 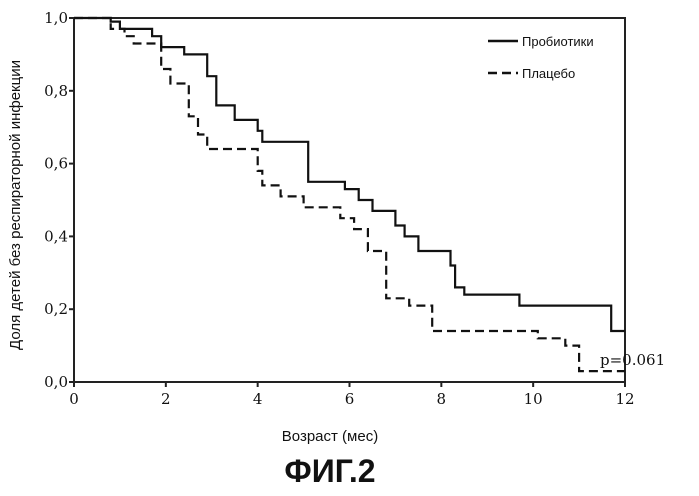 I want to click on x-tick-label: 8, so click(x=442, y=399).